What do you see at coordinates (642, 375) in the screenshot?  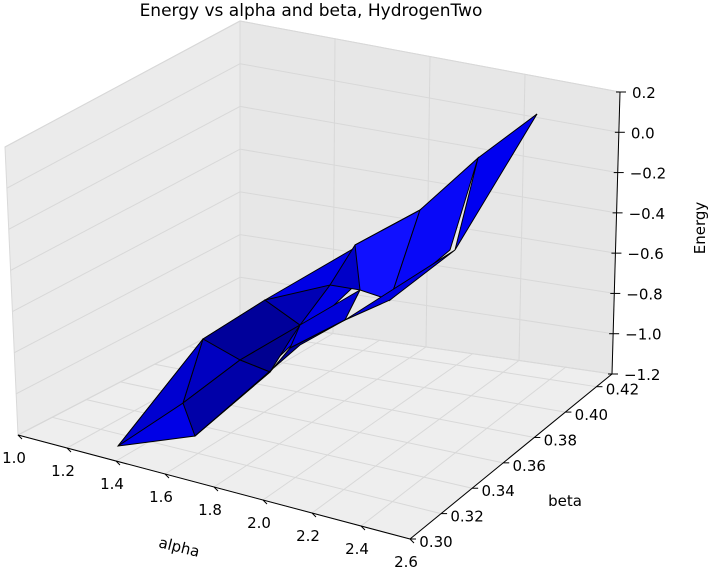 I see `z-tick-label: −1.2` at bounding box center [642, 375].